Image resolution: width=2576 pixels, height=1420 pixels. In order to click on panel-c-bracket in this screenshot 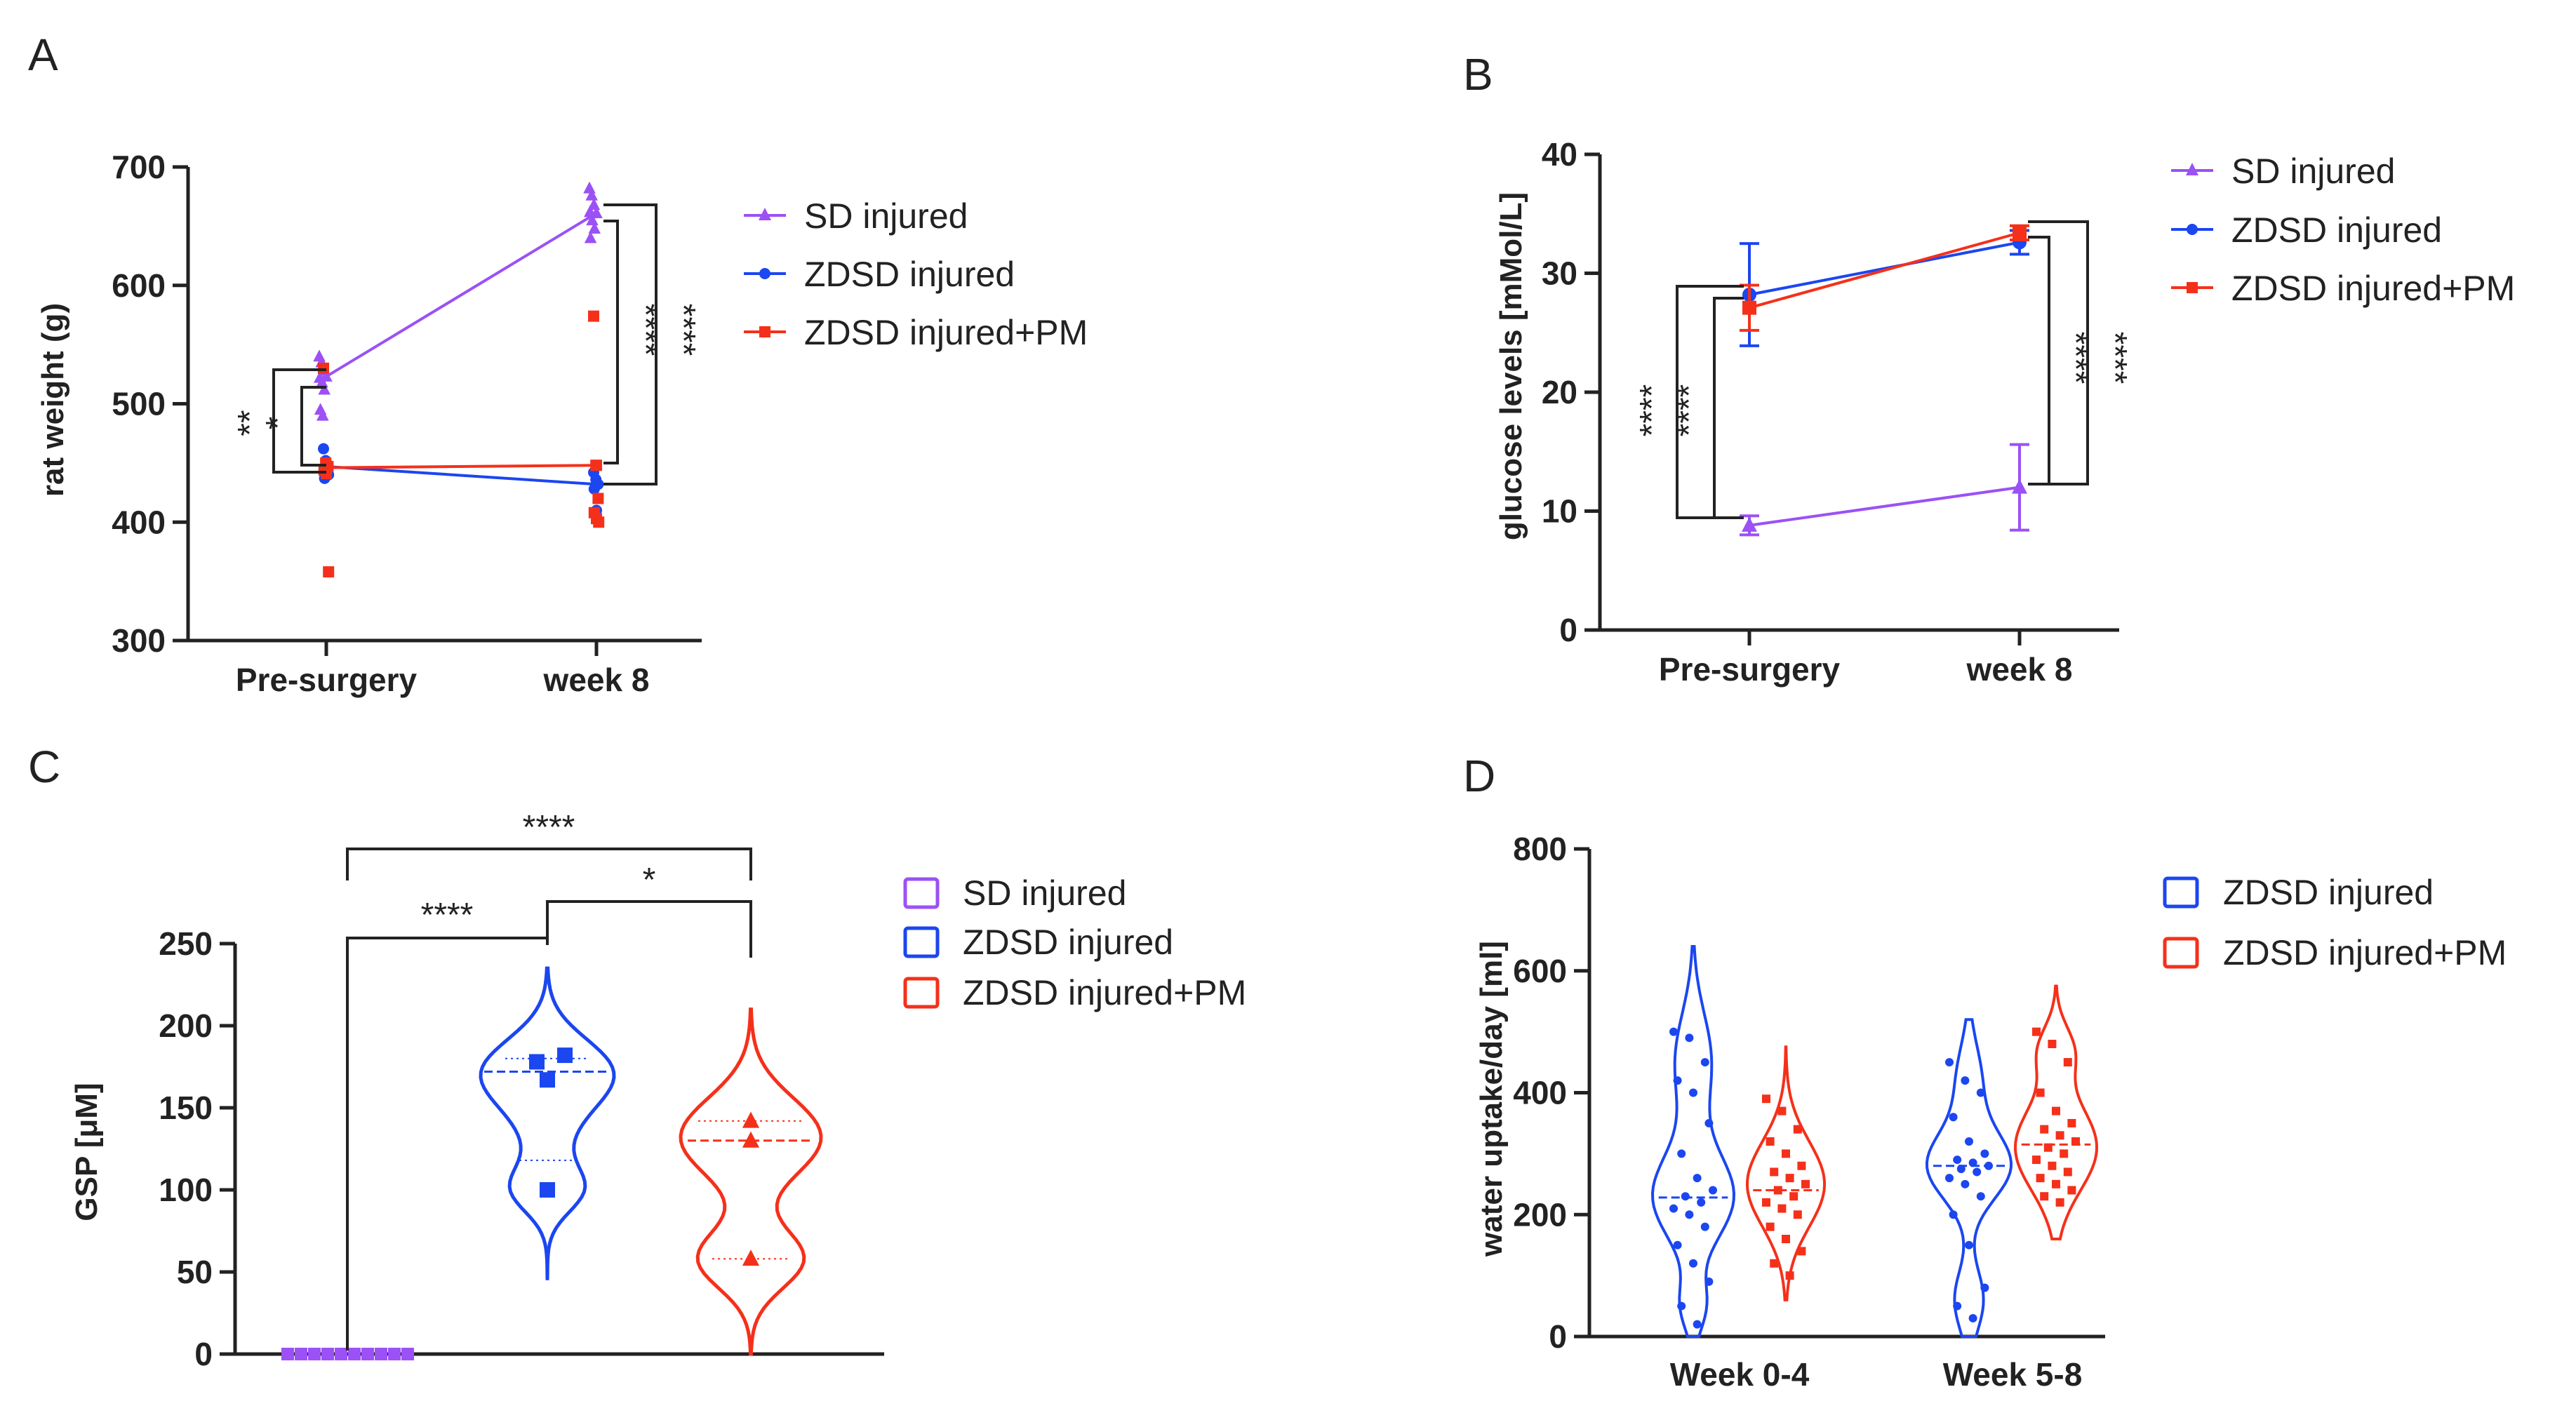, I will do `click(549, 864)`.